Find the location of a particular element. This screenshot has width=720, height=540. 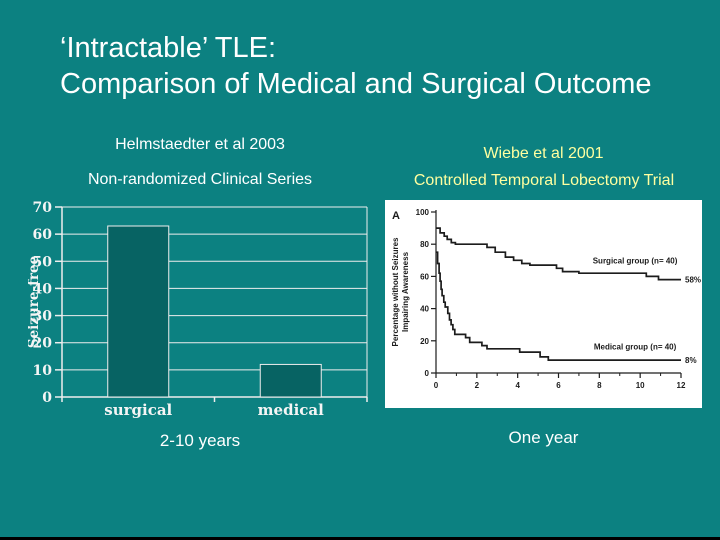

km-y-tick-label-20: 20 is located at coordinates (424, 341).